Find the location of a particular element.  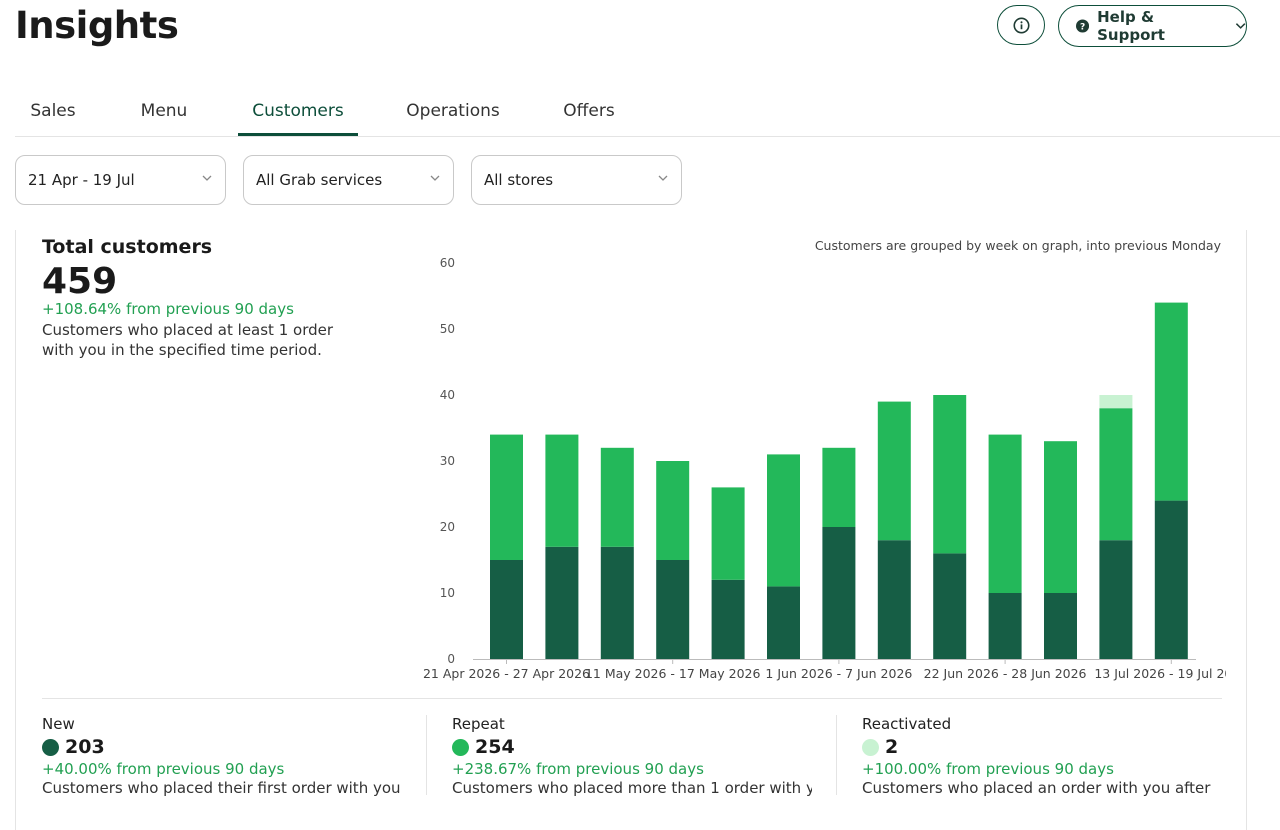

date-range-value: 21 Apr - 19 Jul is located at coordinates (81, 180).